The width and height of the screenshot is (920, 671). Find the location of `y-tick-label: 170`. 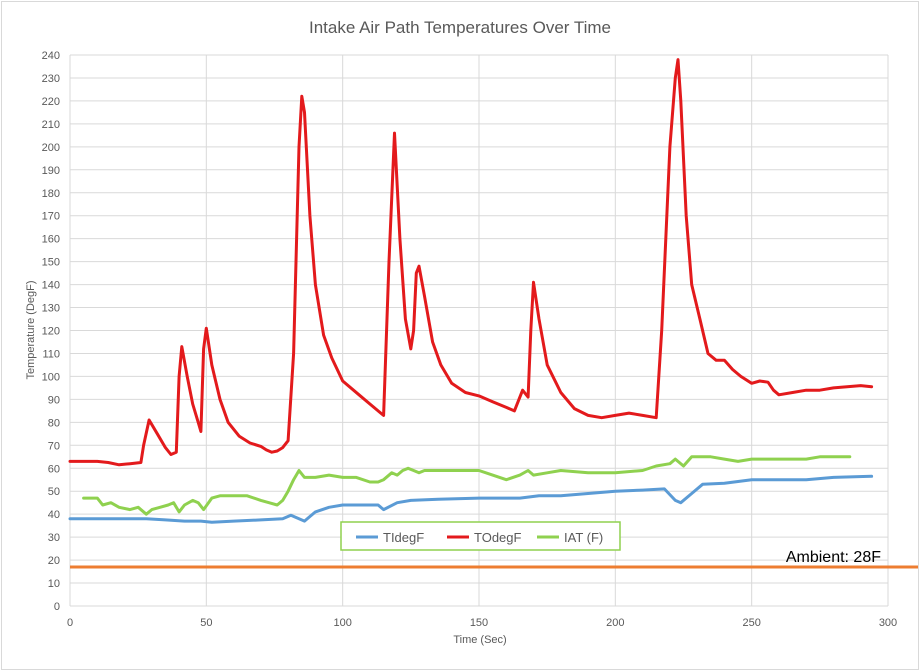

y-tick-label: 170 is located at coordinates (51, 217).